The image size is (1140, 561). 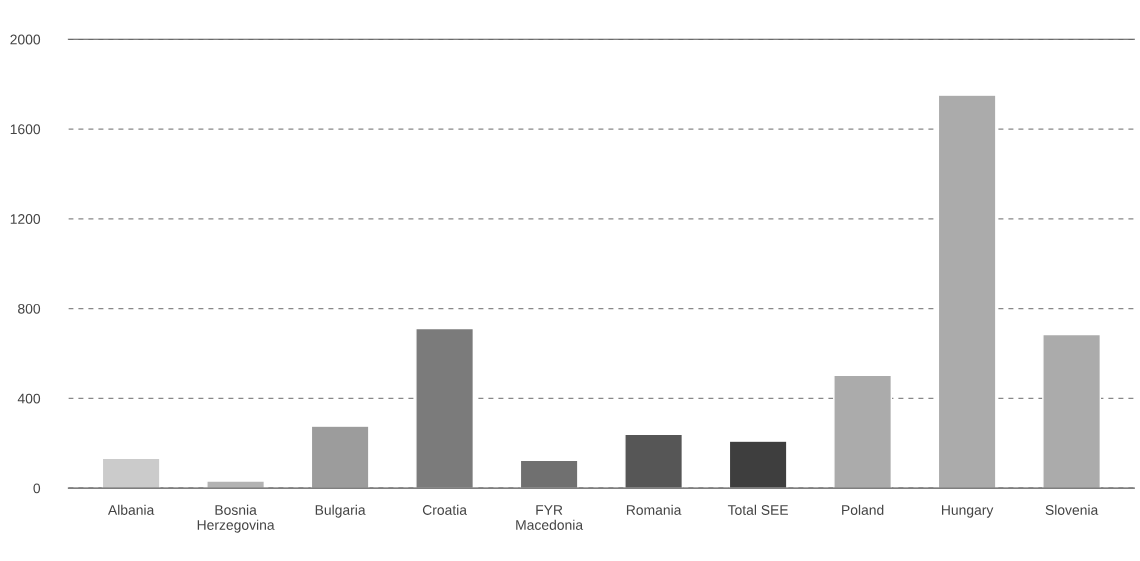 What do you see at coordinates (757, 509) in the screenshot?
I see `x-tick-label: Total SEE` at bounding box center [757, 509].